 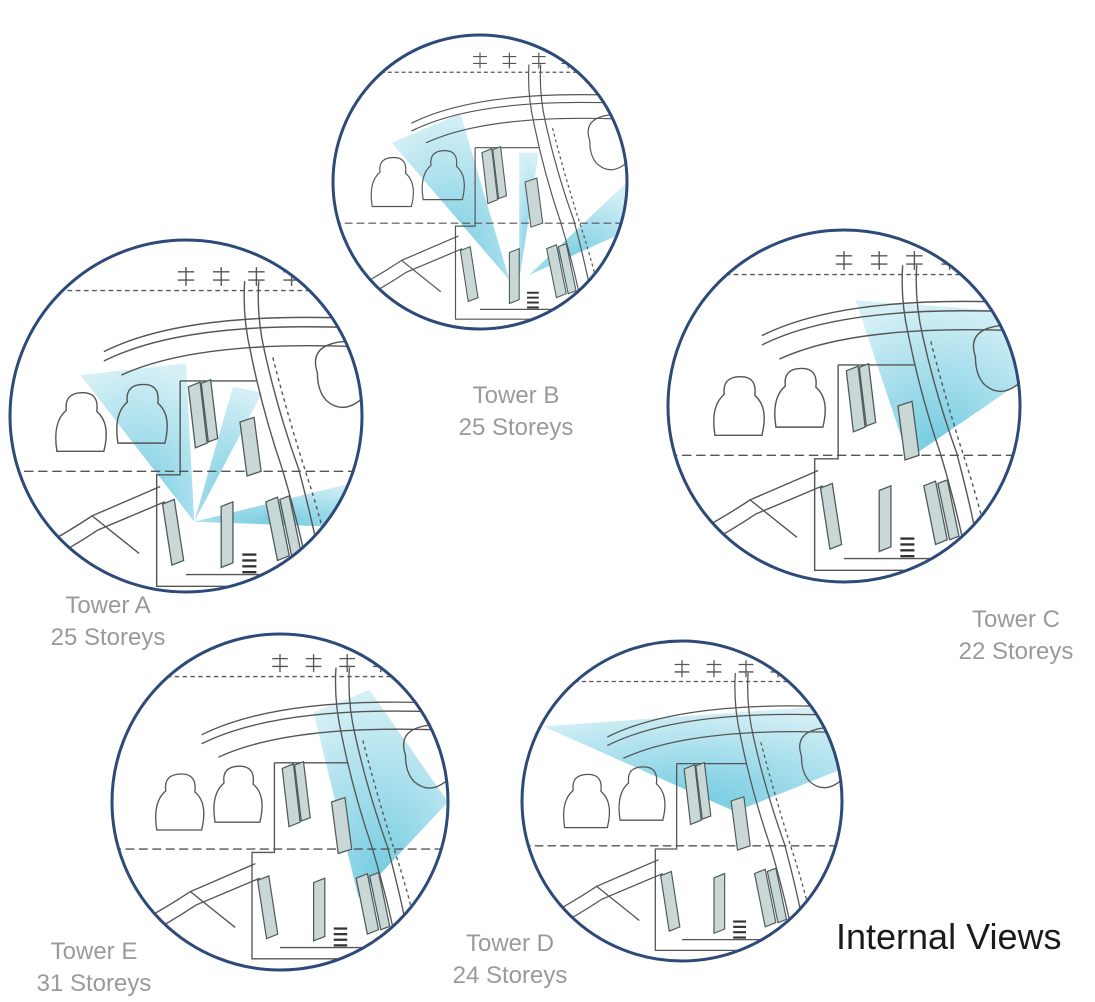 I want to click on view-circle-tower-d, so click(x=682, y=801).